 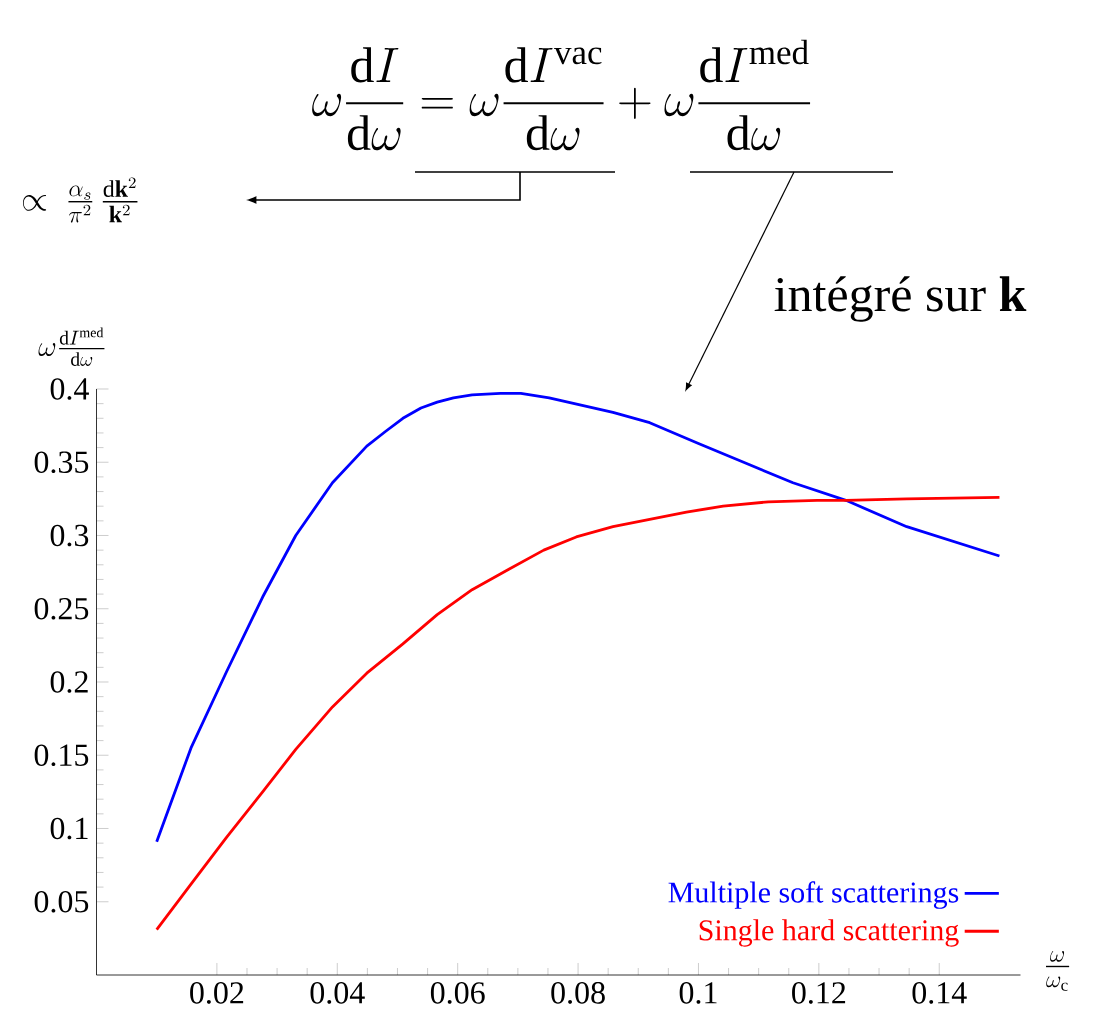 I want to click on text: $\omega\frac{\mathrm{d}I}{\mathrm{d}\omega} = \omega\frac{\mathrm{d}I^{\mathrm{vac}}}{\mathrm{d}\omega} + \omega\frac{\mathrm{d}I^{\mathrm{med}}}{\mathrm{d}\omega}$, so click(x=561, y=95).